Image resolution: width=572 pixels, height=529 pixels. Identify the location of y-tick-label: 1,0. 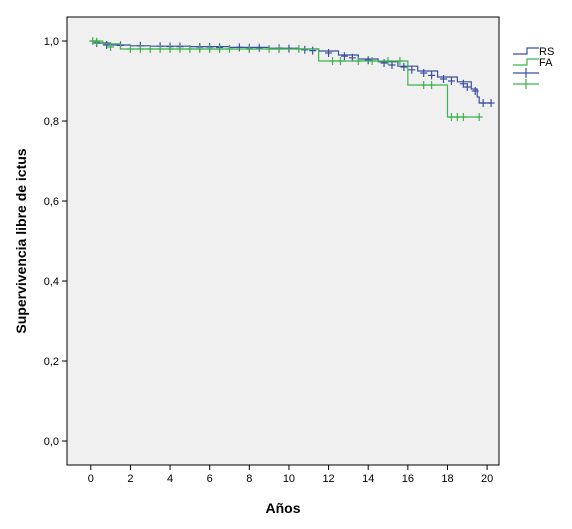
(51, 42).